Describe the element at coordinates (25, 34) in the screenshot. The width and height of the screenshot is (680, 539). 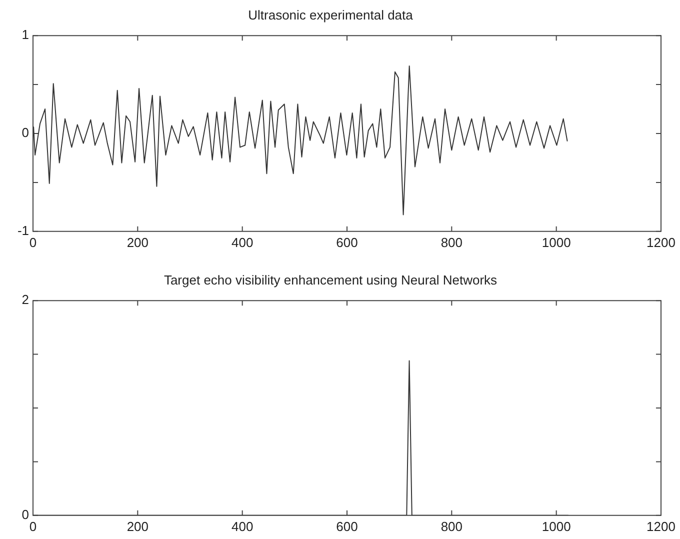
I see `y-tick-label: 1` at that location.